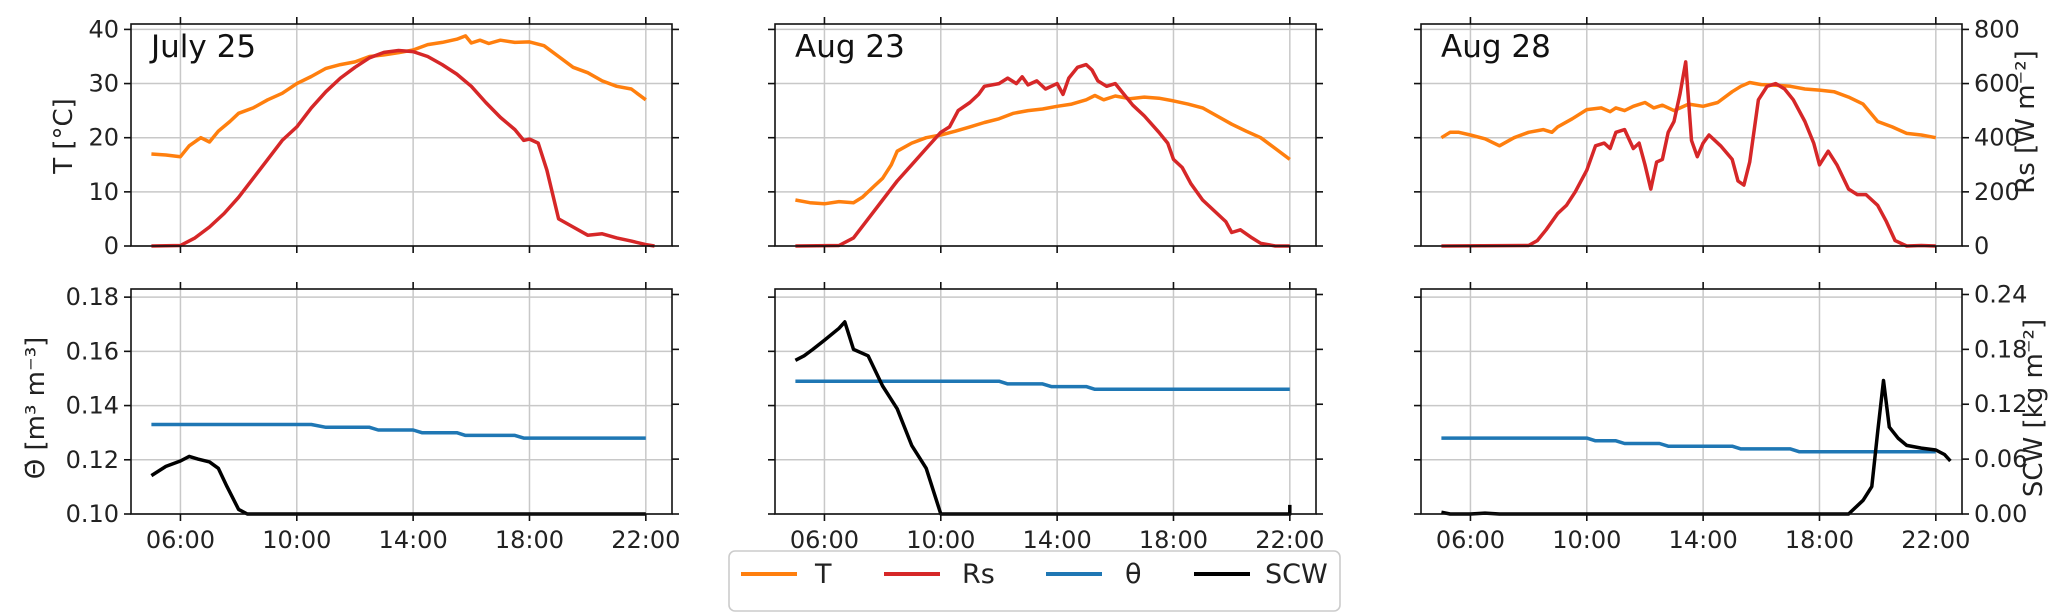 The width and height of the screenshot is (2067, 615). Describe the element at coordinates (1296, 574) in the screenshot. I see `legend-label-scw: SCW` at that location.